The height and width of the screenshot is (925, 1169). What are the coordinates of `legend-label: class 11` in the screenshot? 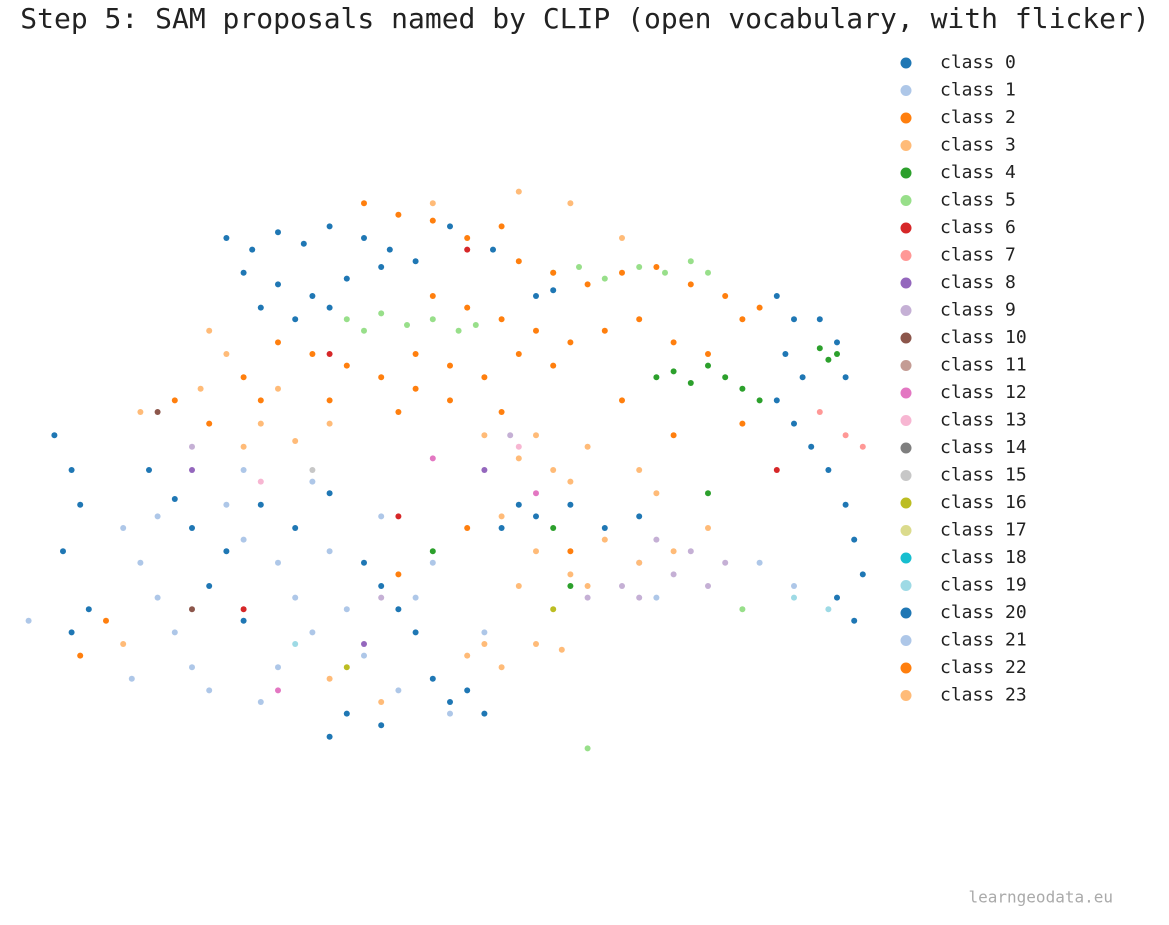 It's located at (983, 365).